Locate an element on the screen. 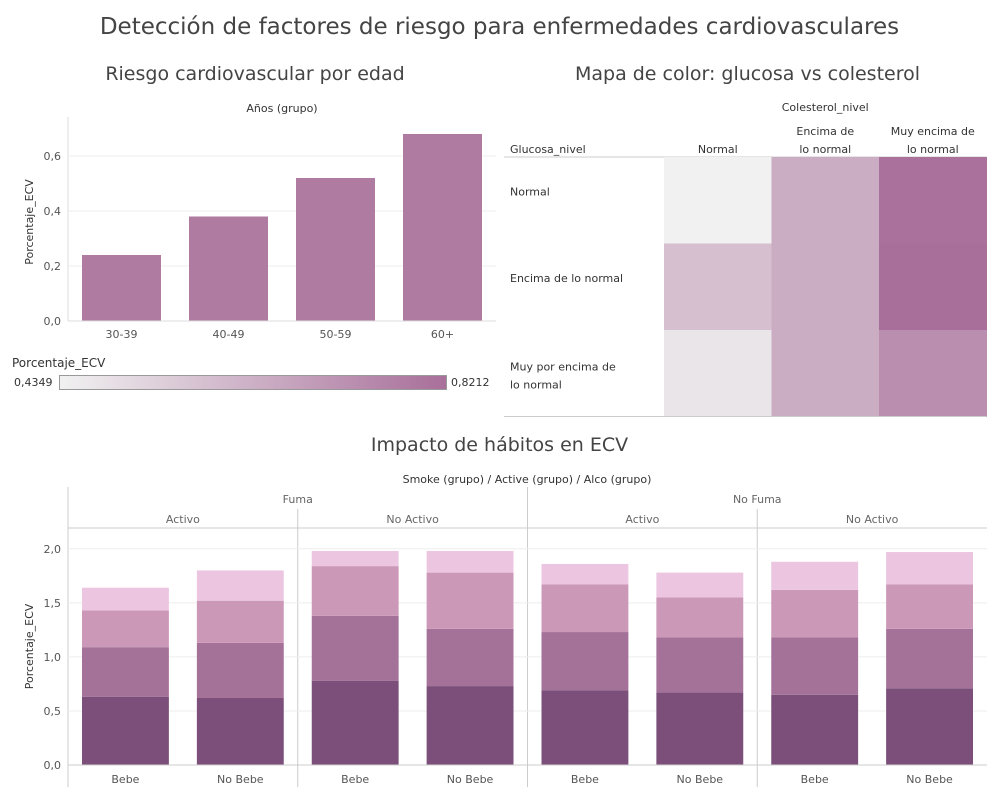  habits-y-tick-label: 1,5 is located at coordinates (53, 603).